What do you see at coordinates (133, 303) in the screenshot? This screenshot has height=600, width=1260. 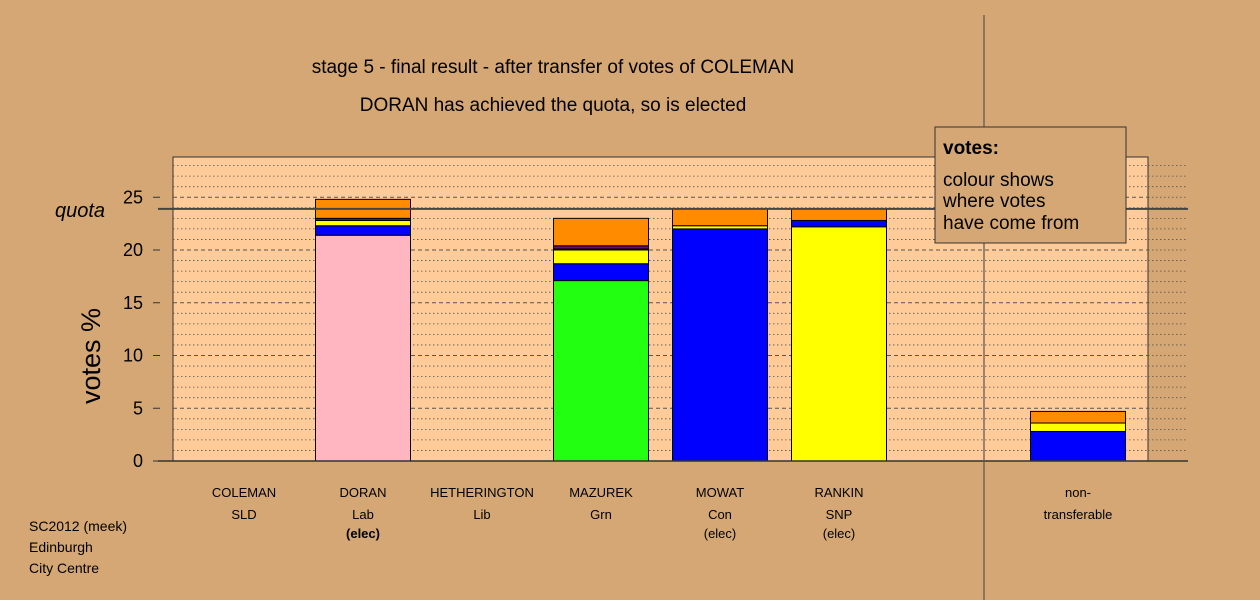 I see `y-tick-label: 15` at bounding box center [133, 303].